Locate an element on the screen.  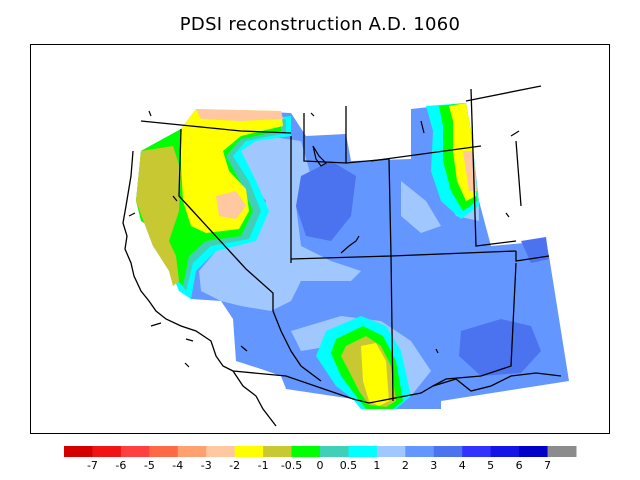
colorbar-tick-label: -2 is located at coordinates (234, 465).